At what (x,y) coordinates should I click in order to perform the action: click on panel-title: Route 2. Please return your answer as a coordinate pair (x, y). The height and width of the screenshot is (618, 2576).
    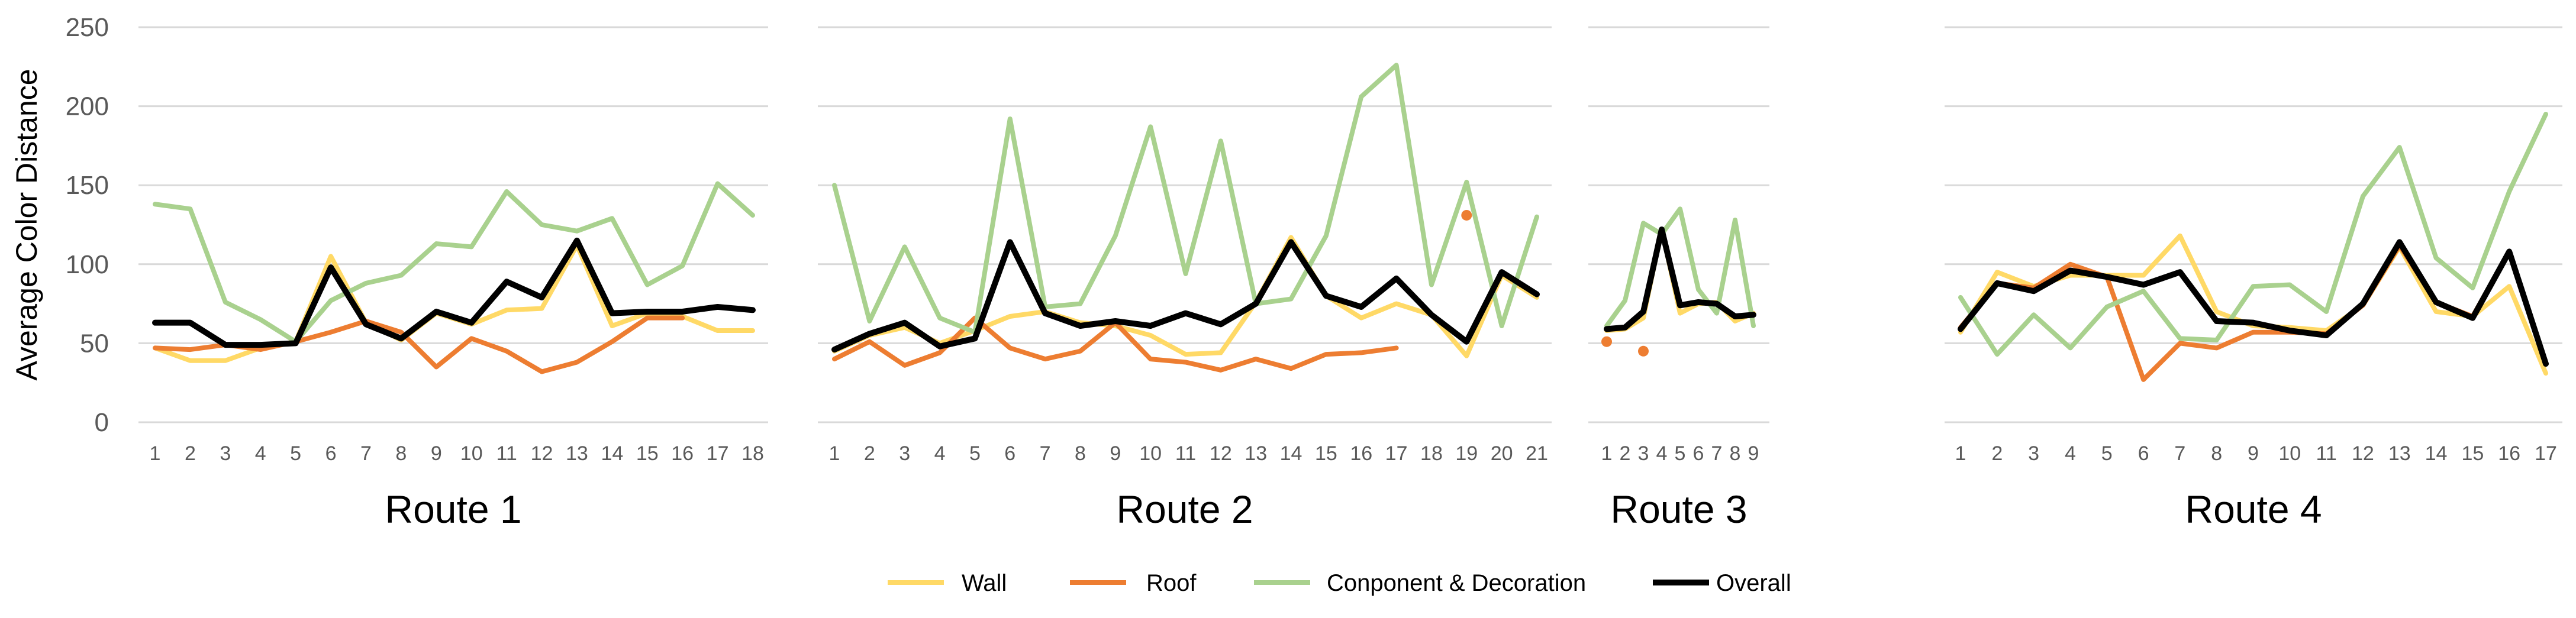
    Looking at the image, I should click on (1184, 509).